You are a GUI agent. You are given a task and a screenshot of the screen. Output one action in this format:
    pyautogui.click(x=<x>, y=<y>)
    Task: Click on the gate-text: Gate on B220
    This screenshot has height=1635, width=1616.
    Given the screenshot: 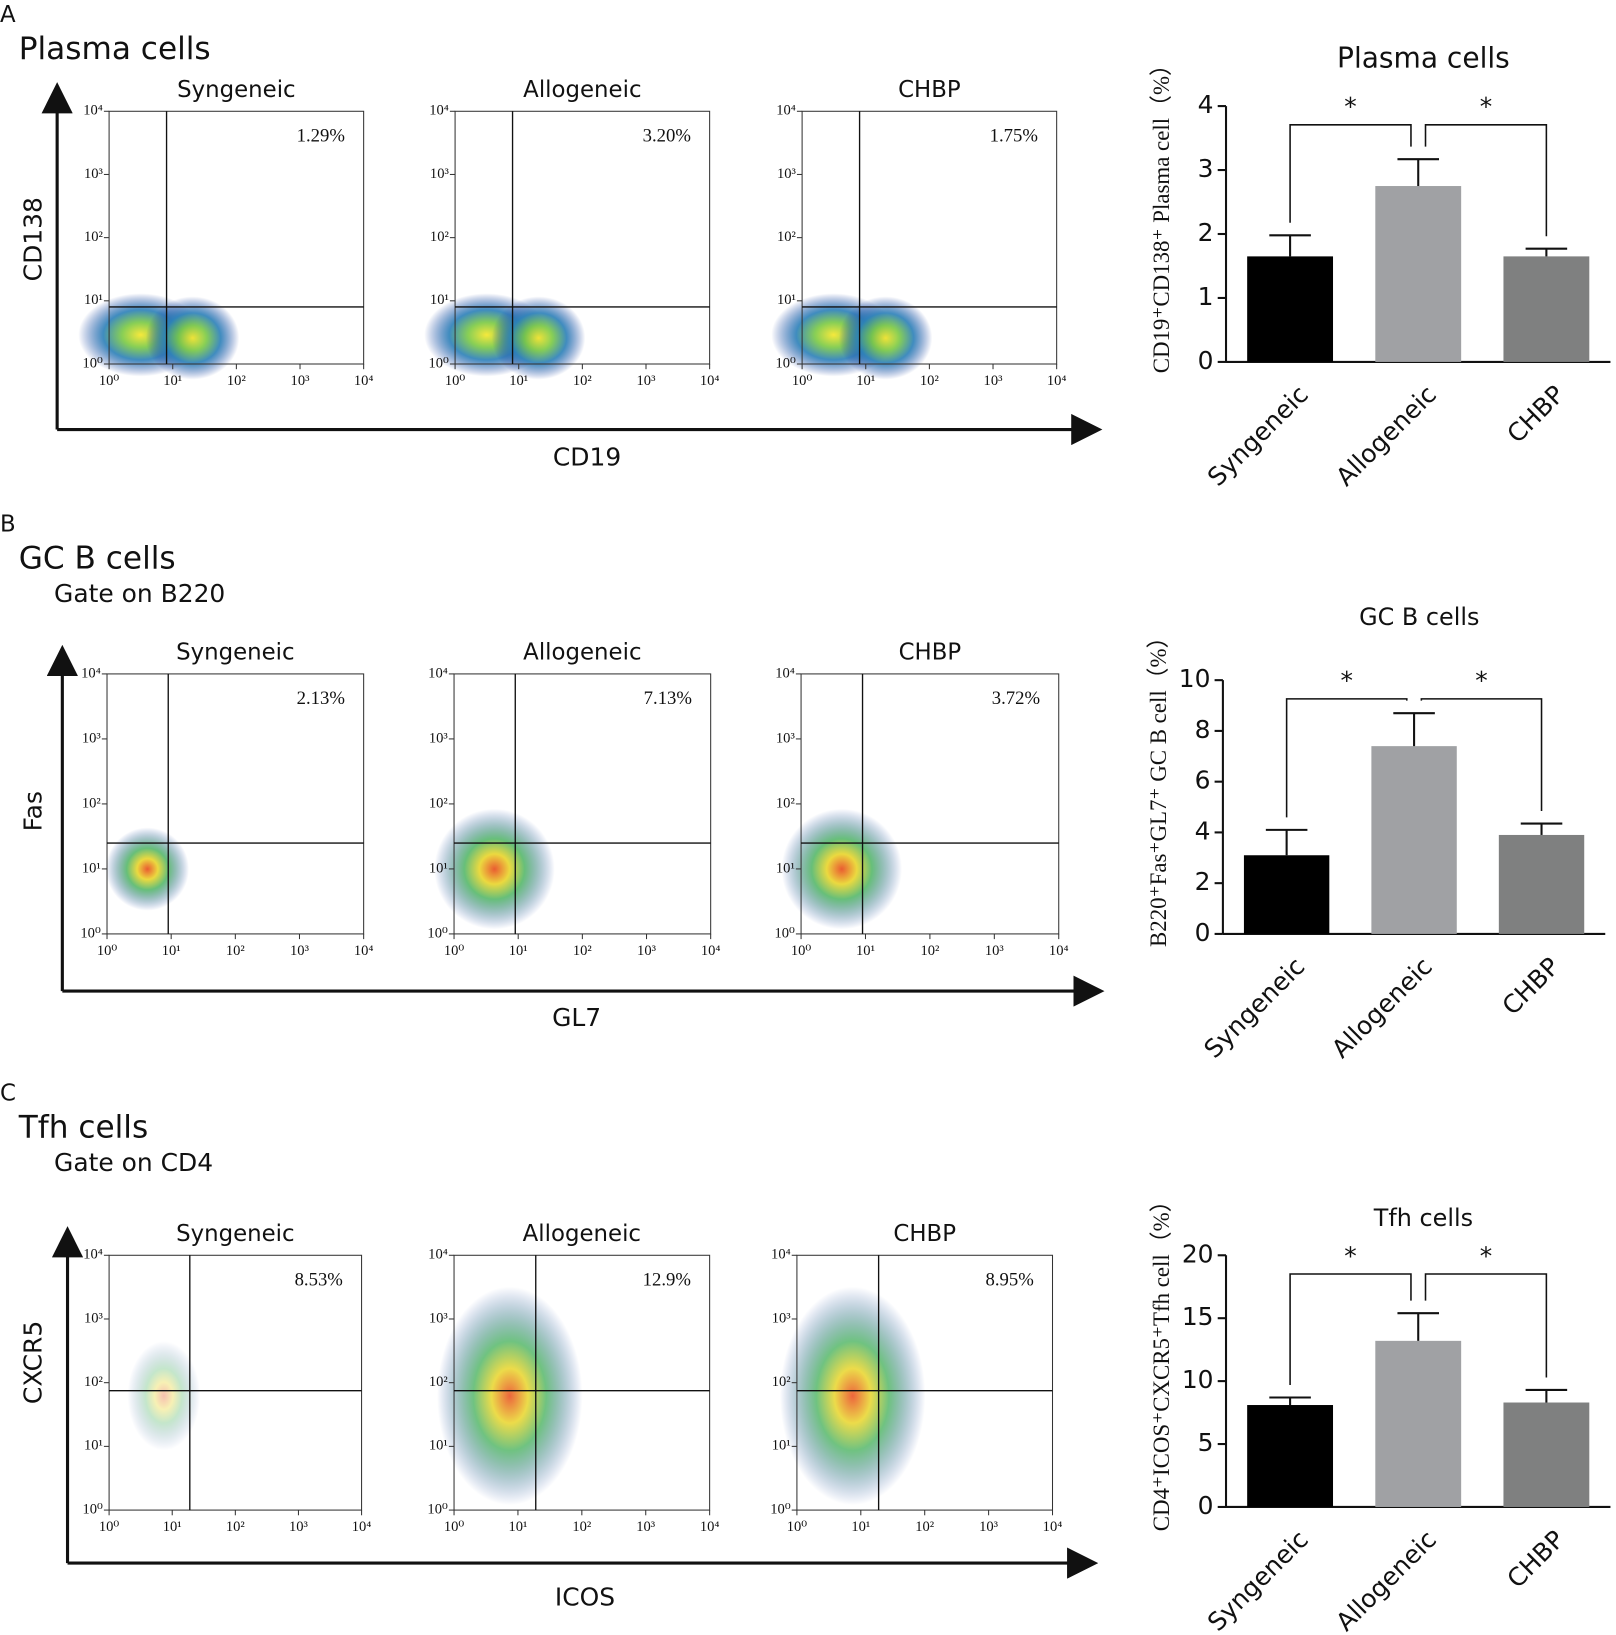 What is the action you would take?
    pyautogui.click(x=139, y=593)
    